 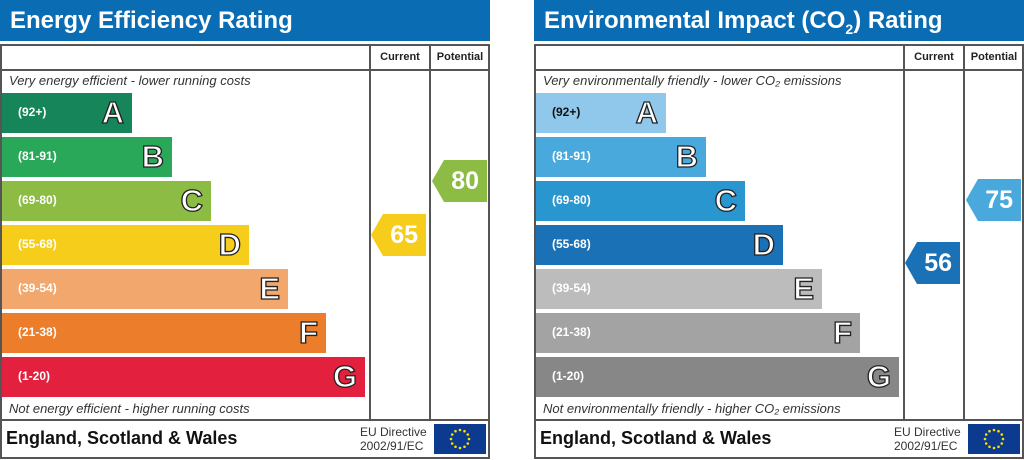 I want to click on current-rating-value: 56, so click(x=938, y=263).